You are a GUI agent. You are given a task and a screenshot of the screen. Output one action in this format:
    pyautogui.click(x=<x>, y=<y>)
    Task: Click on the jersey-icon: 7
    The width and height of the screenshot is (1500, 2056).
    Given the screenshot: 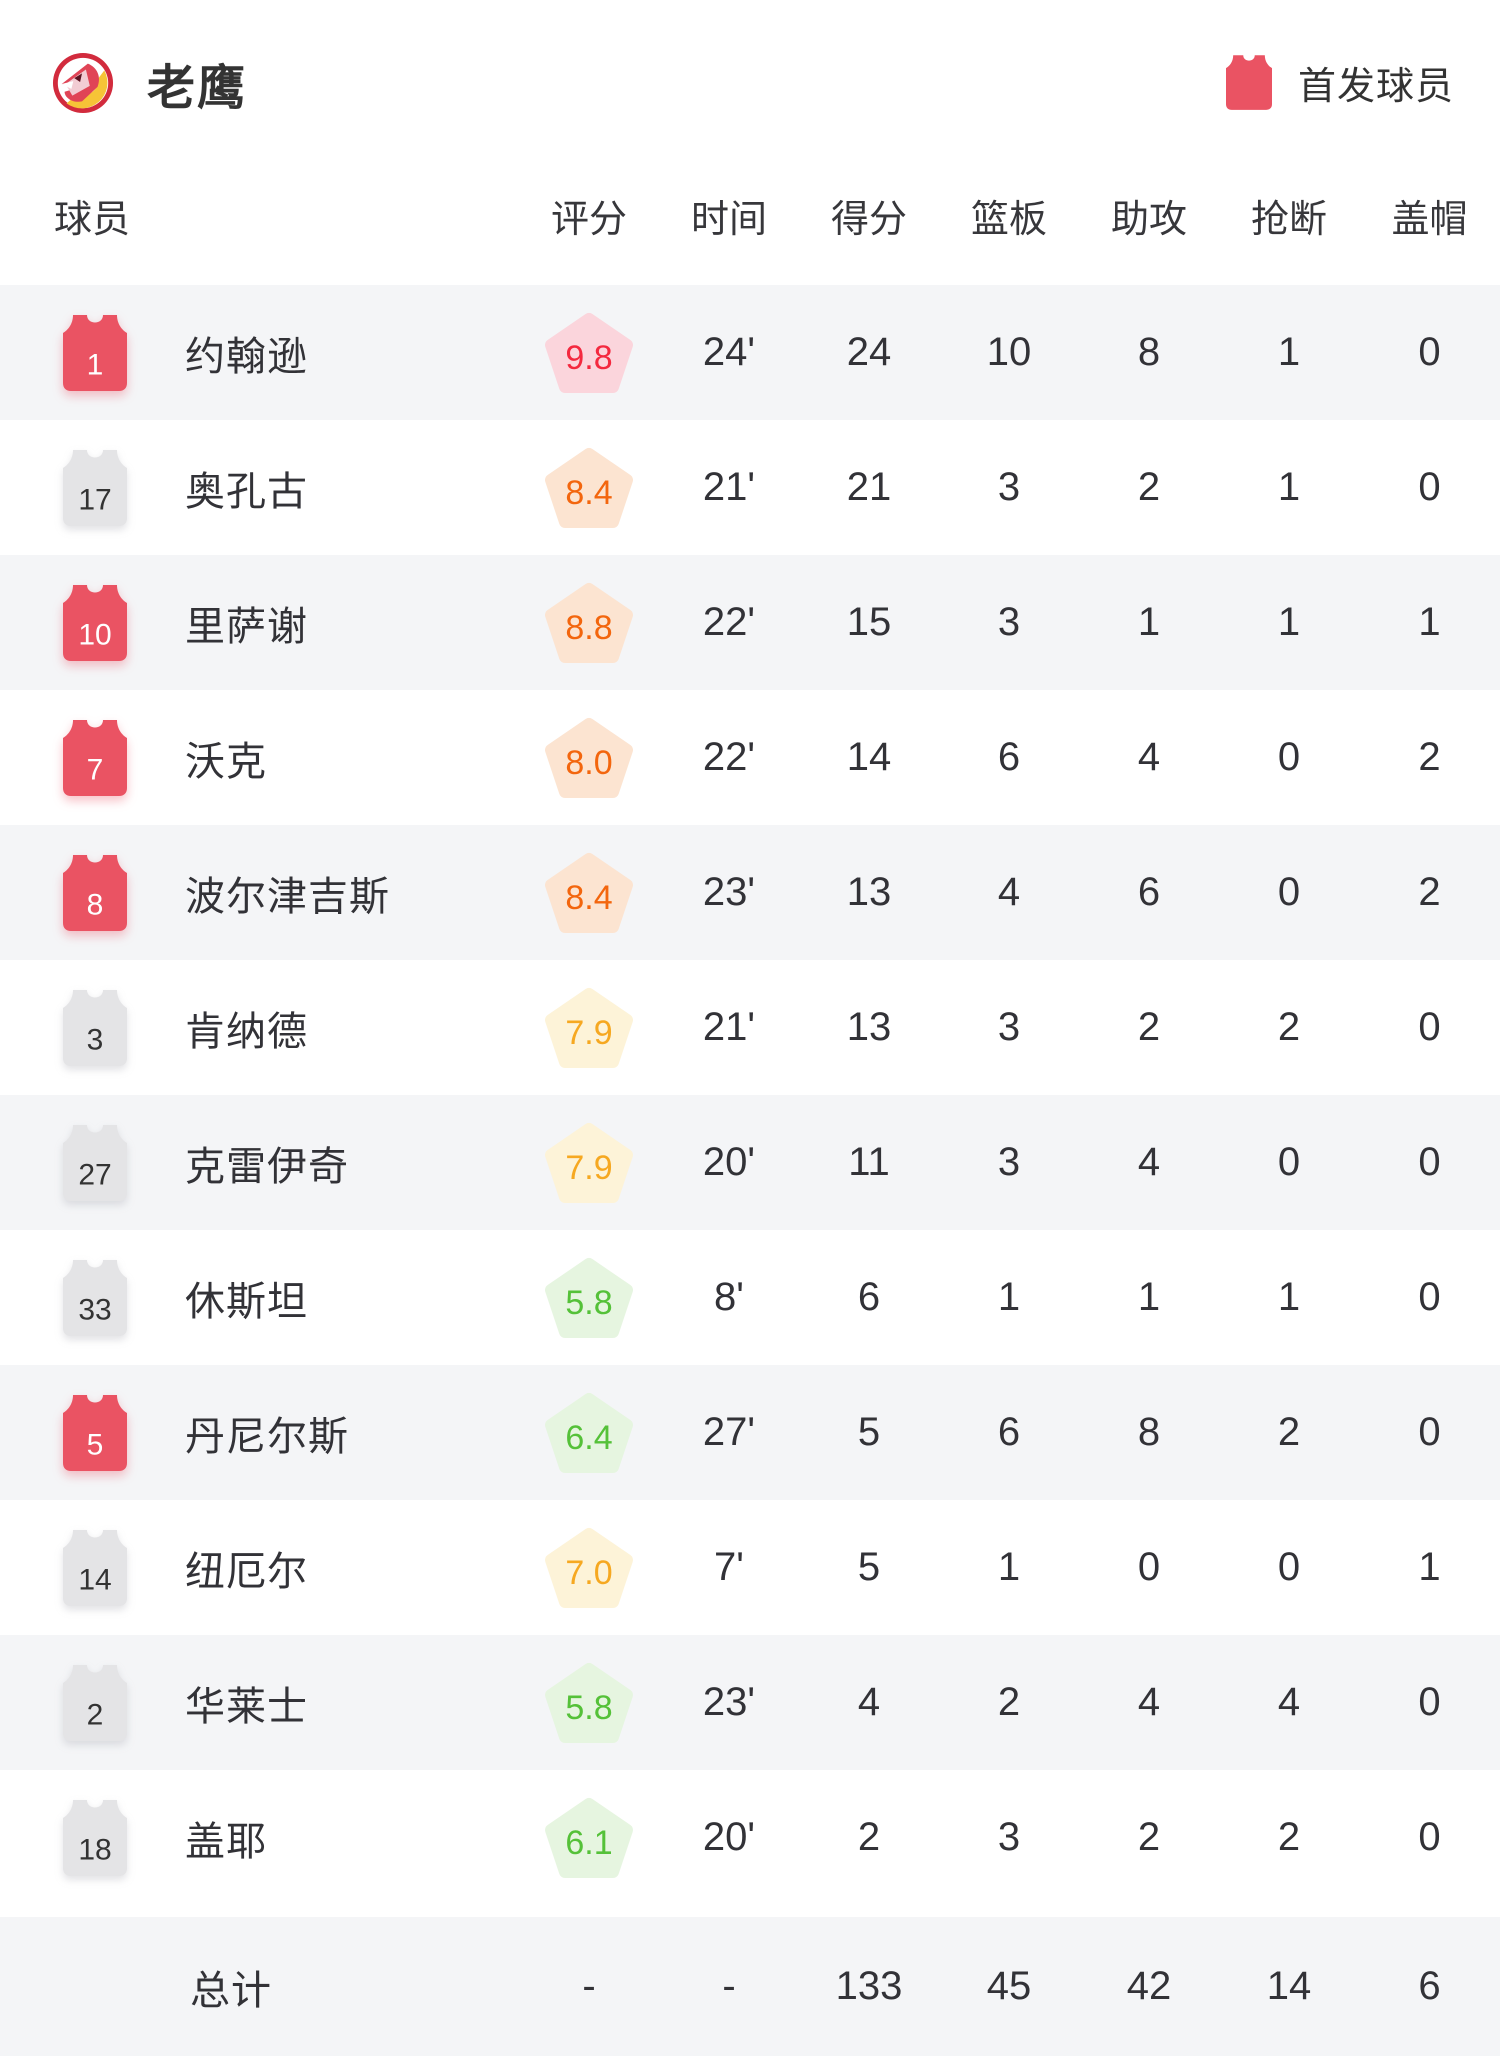 What is the action you would take?
    pyautogui.click(x=95, y=757)
    